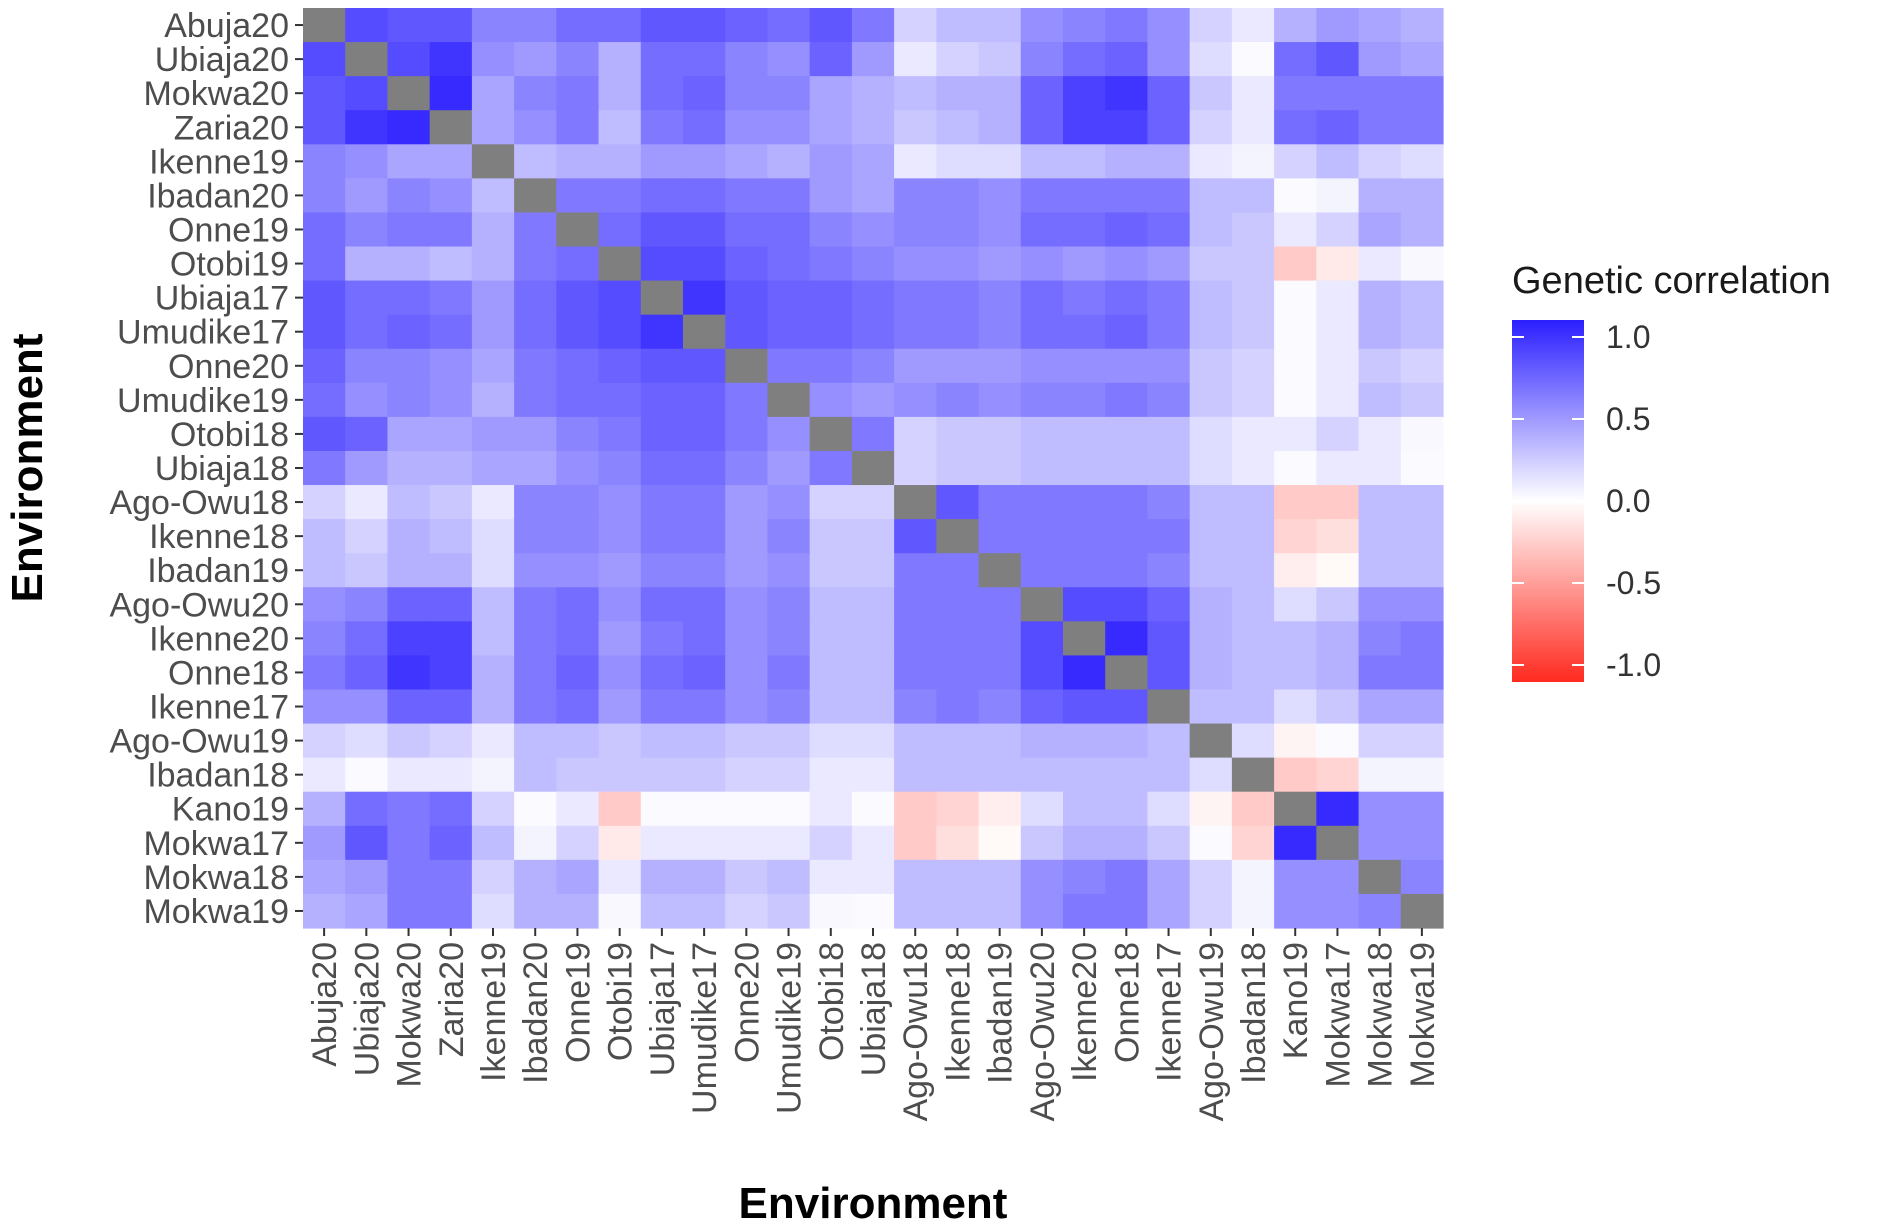  I want to click on heatmap-cell-Onne20-Zaria20, so click(451, 366).